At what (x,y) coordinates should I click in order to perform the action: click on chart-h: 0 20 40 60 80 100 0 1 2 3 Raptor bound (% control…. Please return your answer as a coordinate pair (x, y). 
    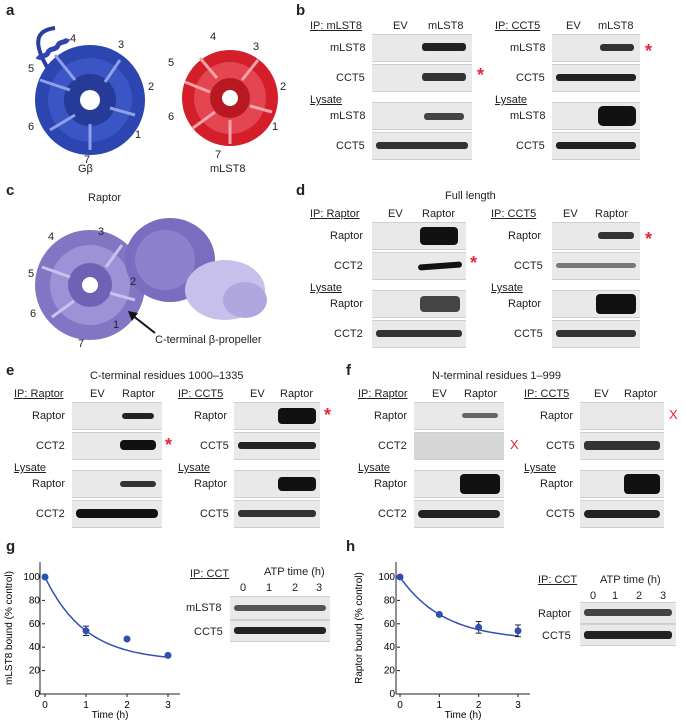
    Looking at the image, I should click on (442, 641).